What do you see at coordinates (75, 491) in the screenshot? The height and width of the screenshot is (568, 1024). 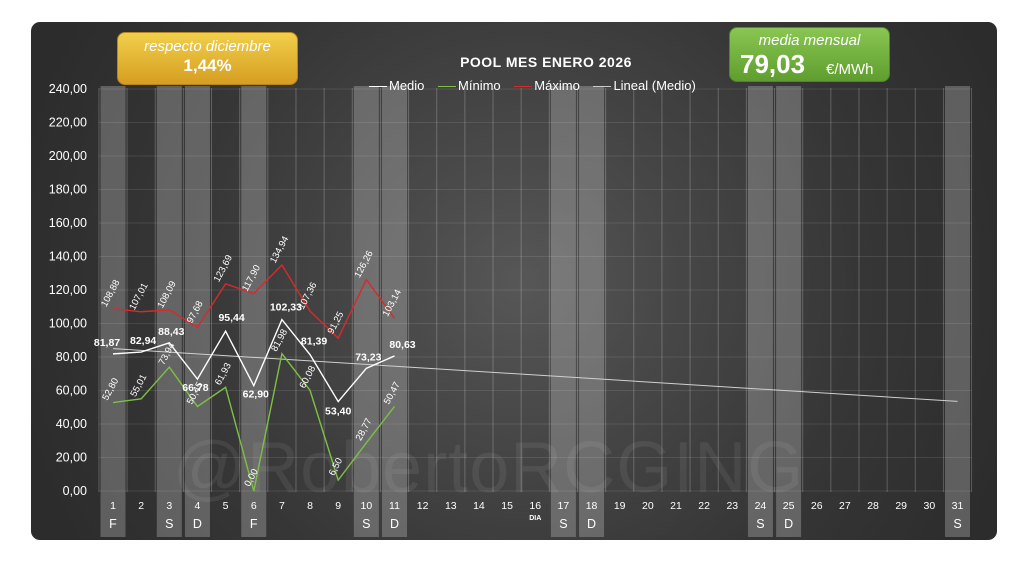 I see `y-tick-label: 0,00` at bounding box center [75, 491].